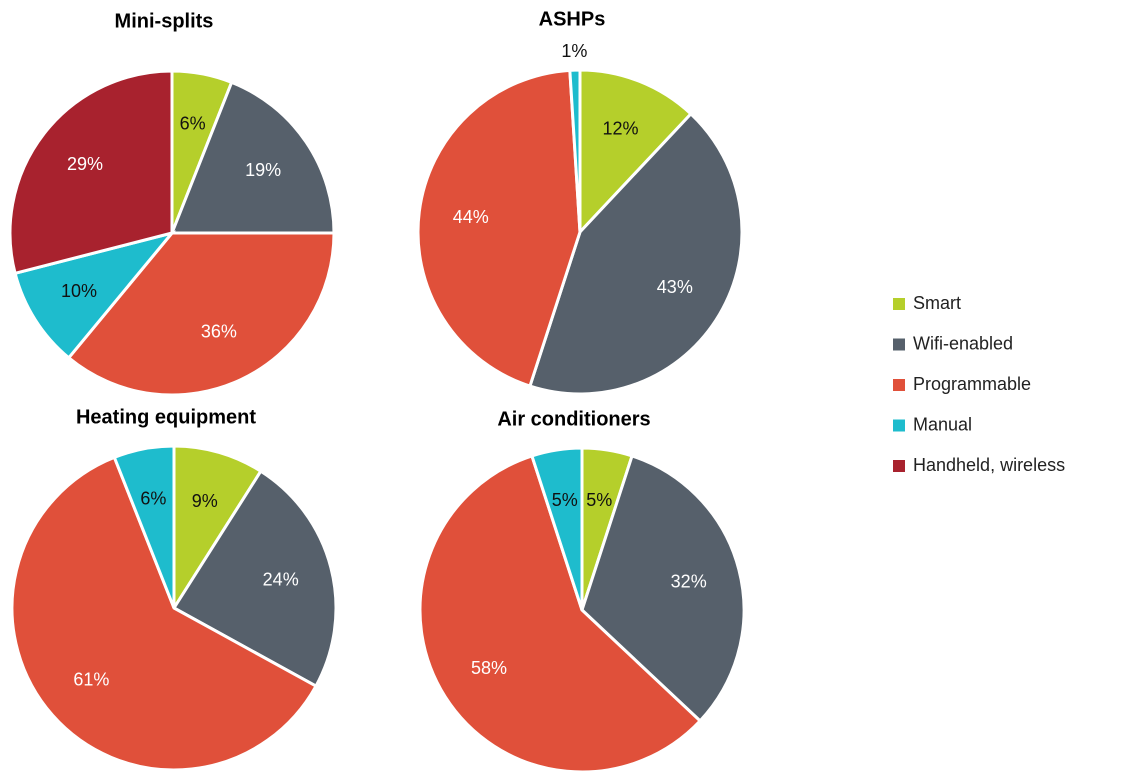 This screenshot has height=771, width=1128. I want to click on legend-label: Smart, so click(937, 303).